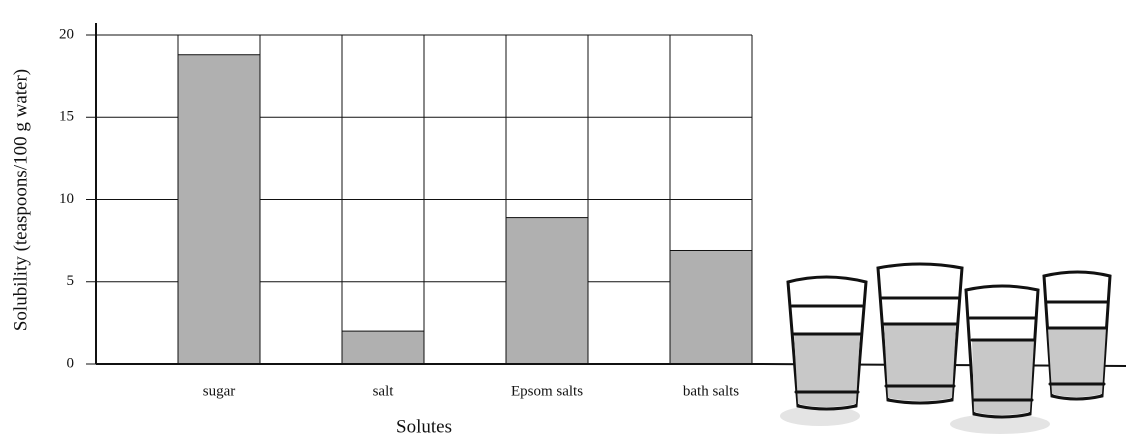  Describe the element at coordinates (71, 363) in the screenshot. I see `y-tick-label: 0` at that location.